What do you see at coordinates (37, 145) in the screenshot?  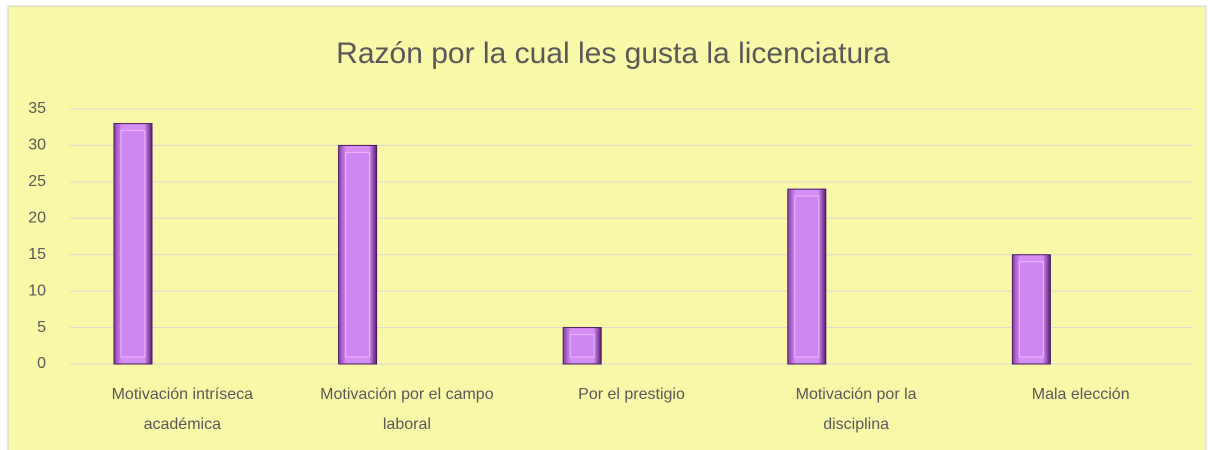 I see `y-tick-label: 30` at bounding box center [37, 145].